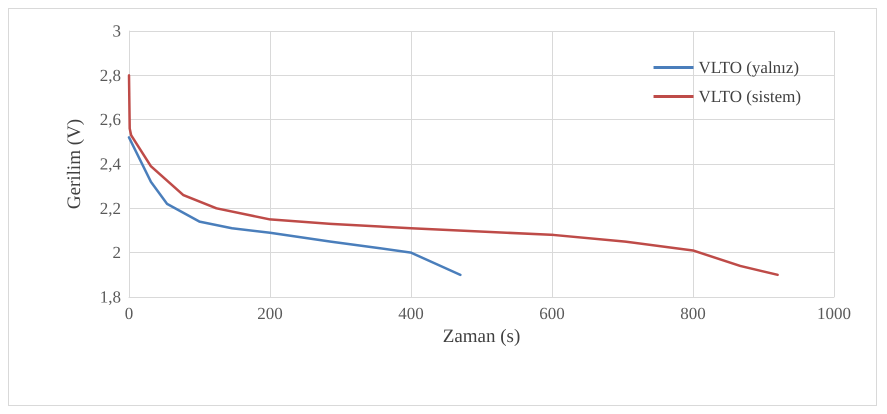 The image size is (887, 414). What do you see at coordinates (750, 96) in the screenshot?
I see `legend-label: VLTO (sistem)` at bounding box center [750, 96].